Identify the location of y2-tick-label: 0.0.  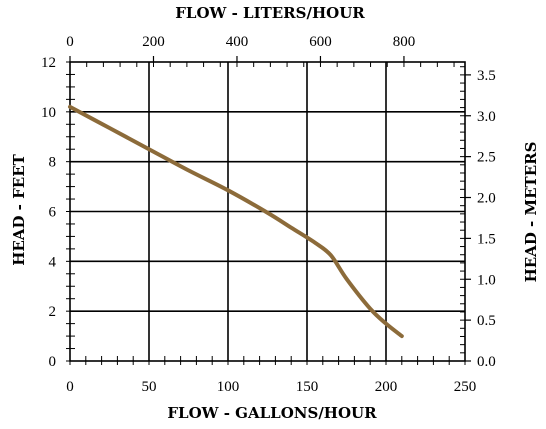
(486, 362).